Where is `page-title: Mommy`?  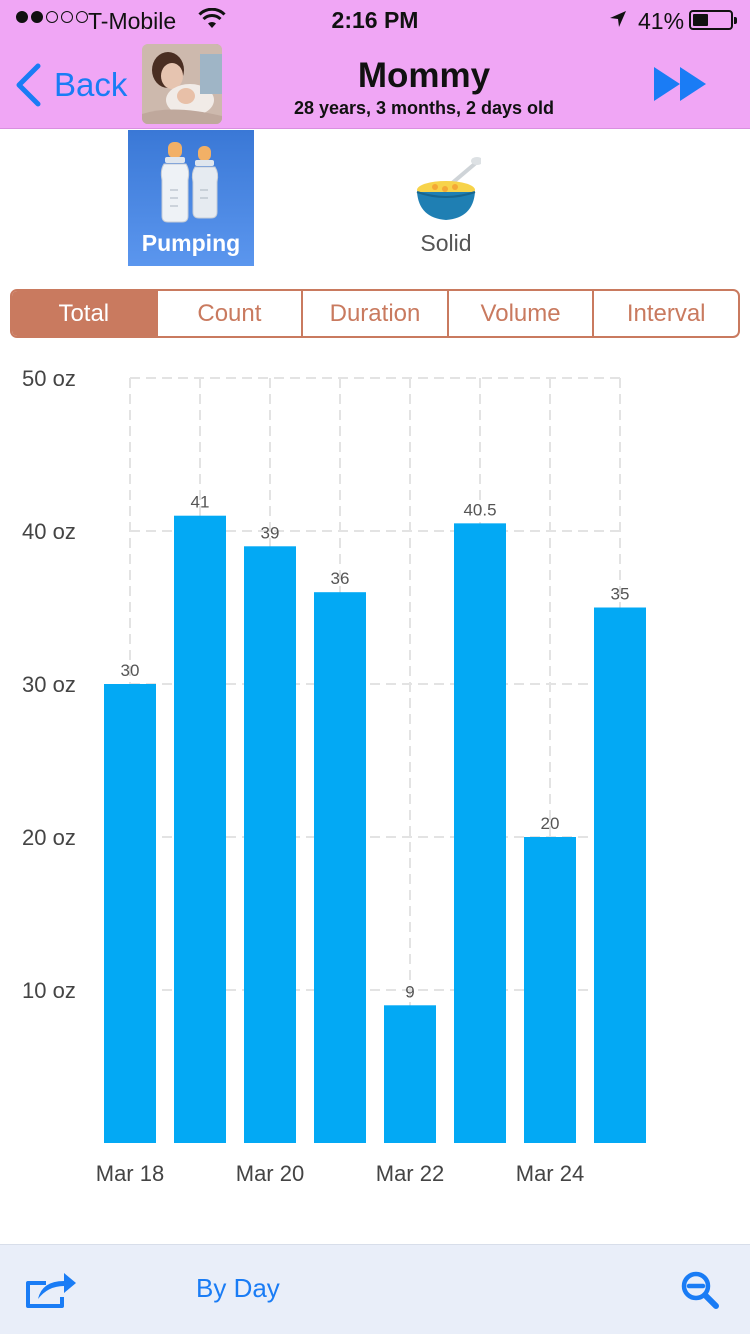 page-title: Mommy is located at coordinates (424, 75).